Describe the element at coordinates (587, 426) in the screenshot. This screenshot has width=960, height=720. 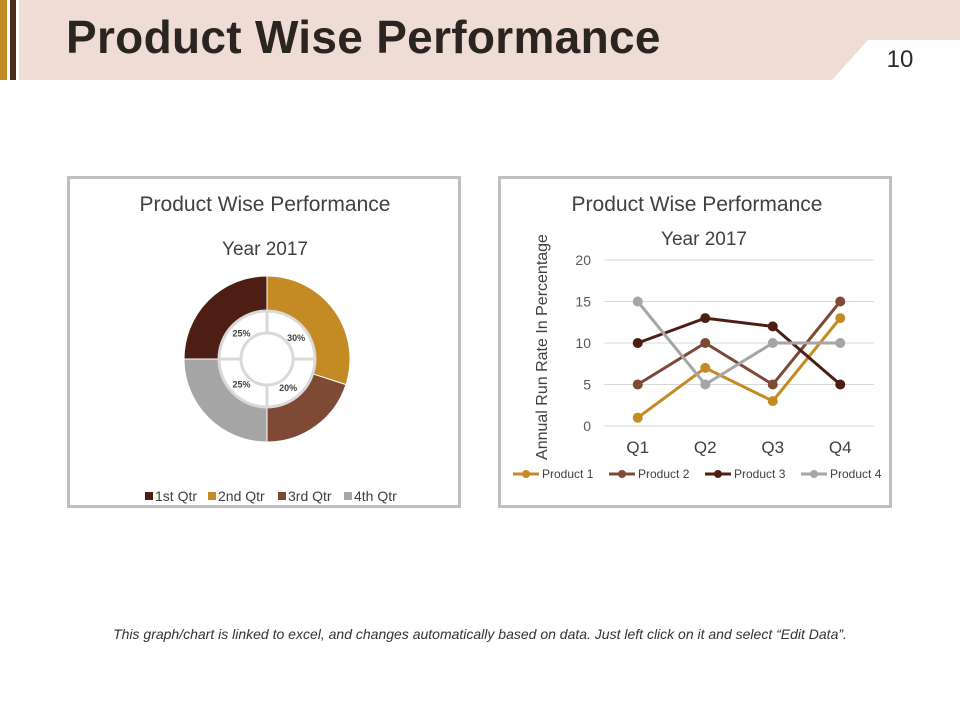
I see `y-tick-label: 0` at that location.